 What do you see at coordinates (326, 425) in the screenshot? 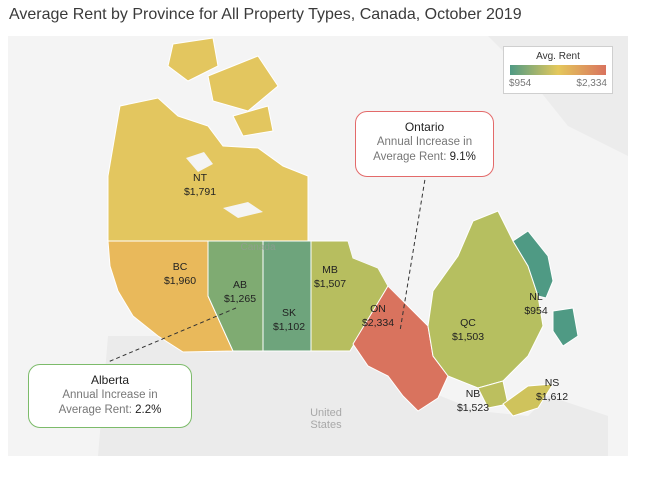
I see `country-label-us-line2: States` at bounding box center [326, 425].